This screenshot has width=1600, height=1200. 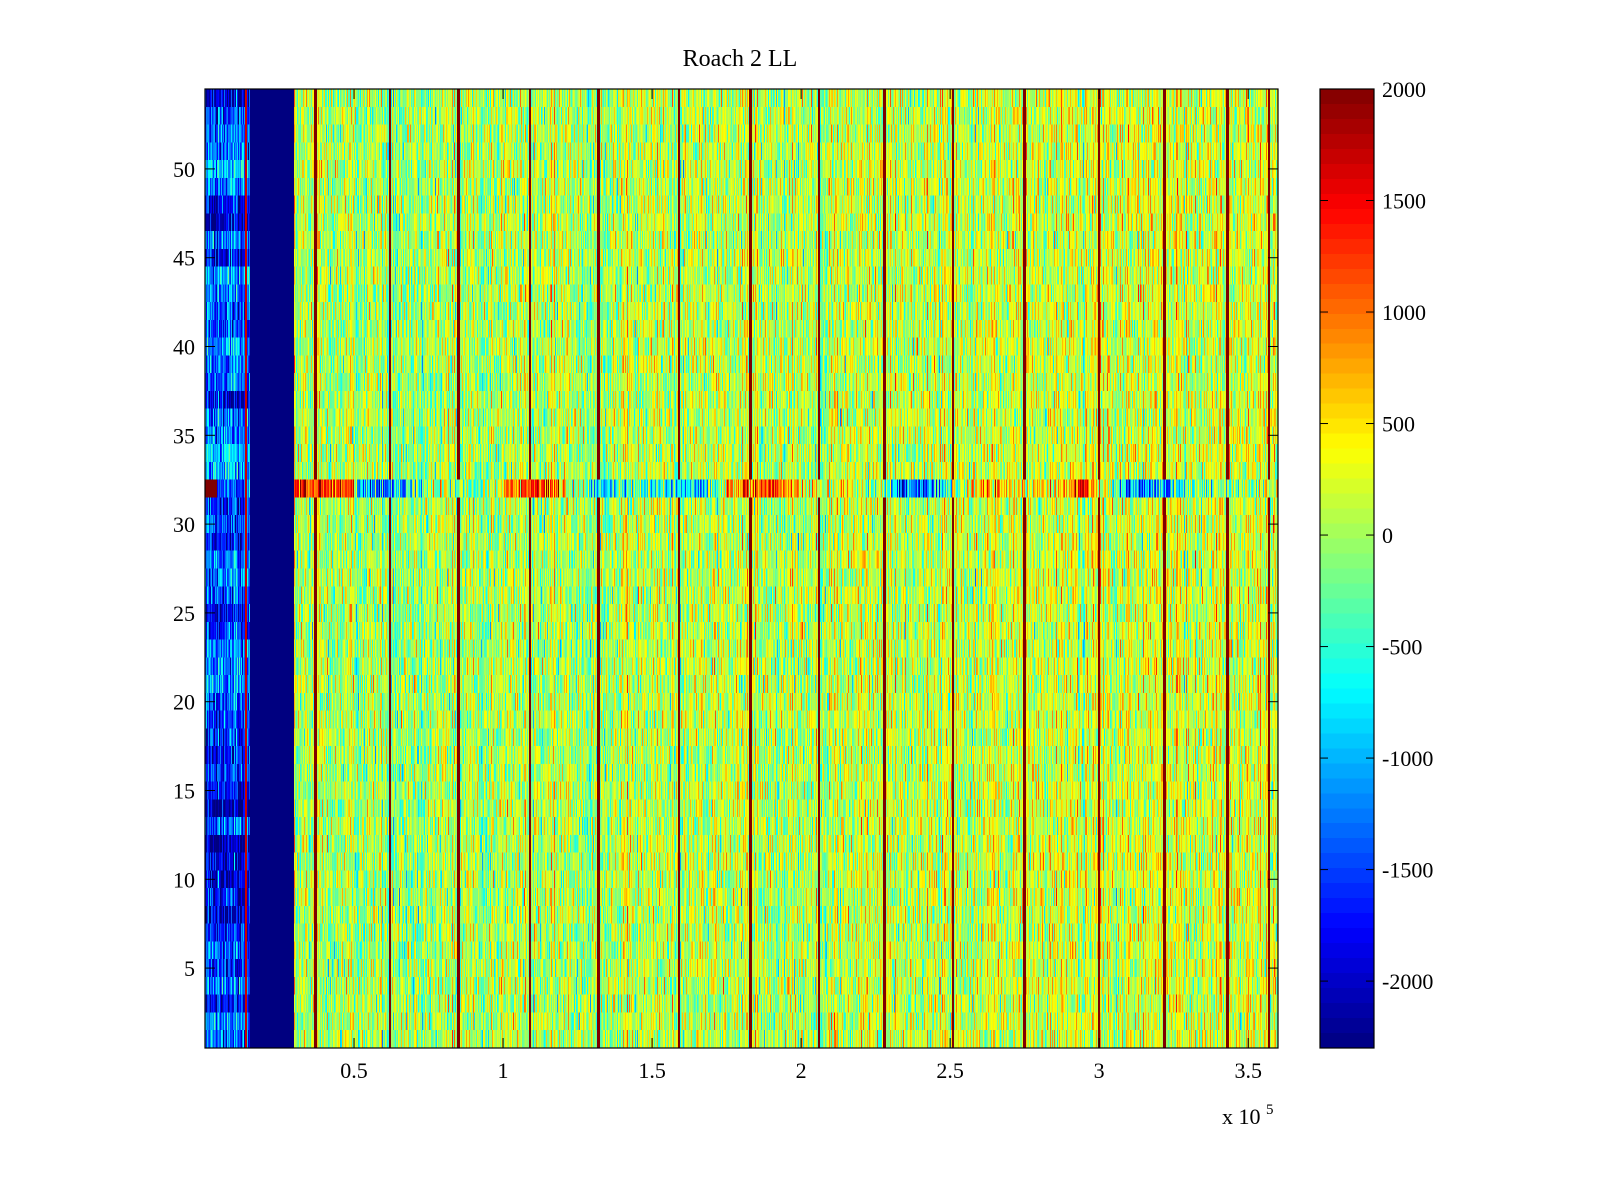 What do you see at coordinates (184, 879) in the screenshot?
I see `y-tick-label: 10` at bounding box center [184, 879].